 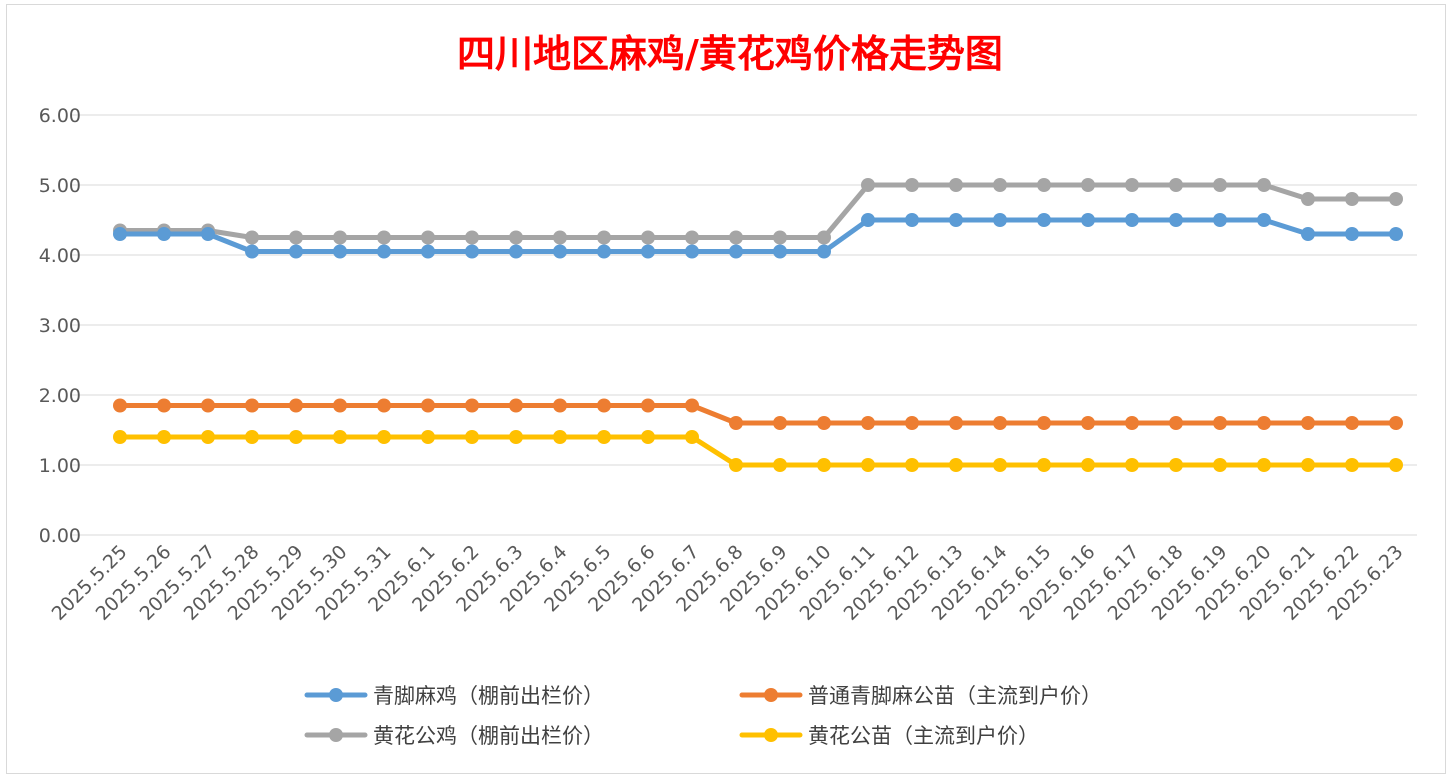 I want to click on y-tick-label: 1.00, so click(x=60, y=466).